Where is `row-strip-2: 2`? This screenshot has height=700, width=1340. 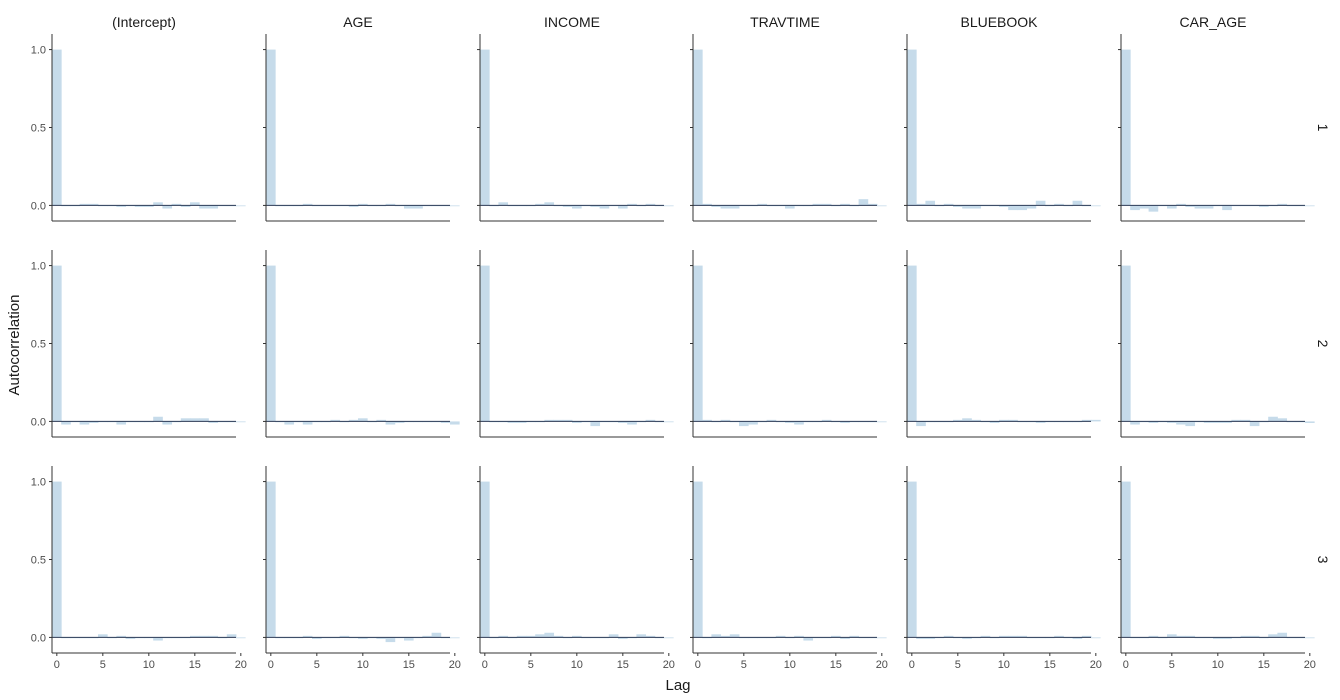
row-strip-2: 2 is located at coordinates (1323, 344).